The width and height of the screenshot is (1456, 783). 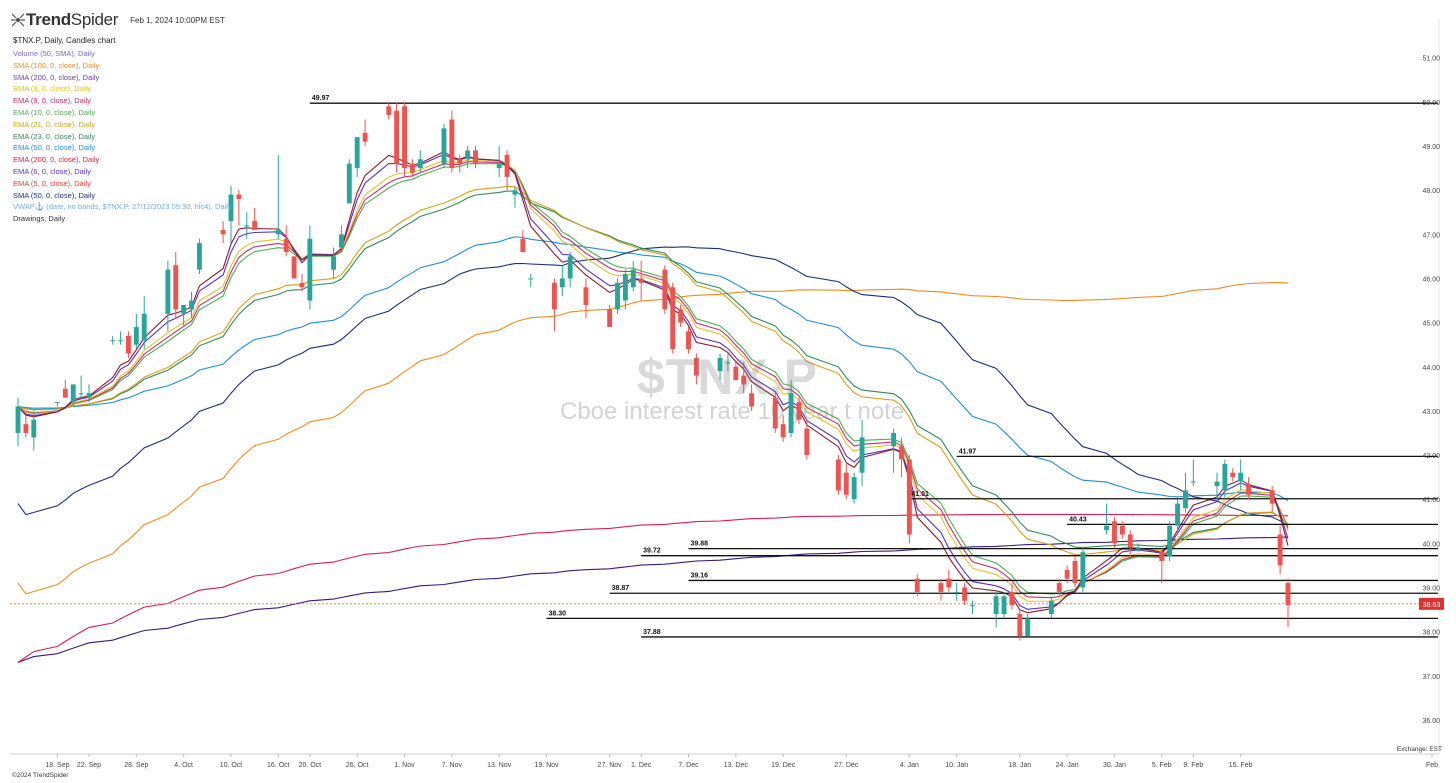 I want to click on symbol-line: $TNX.P, Daily, Candles chart, so click(x=64, y=40).